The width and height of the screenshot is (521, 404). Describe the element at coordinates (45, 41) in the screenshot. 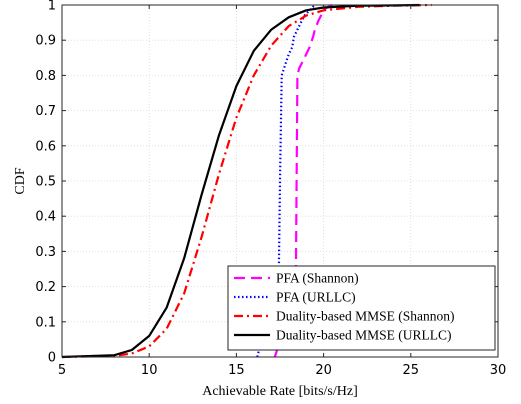

I see `y-tick-label: 0.9` at that location.